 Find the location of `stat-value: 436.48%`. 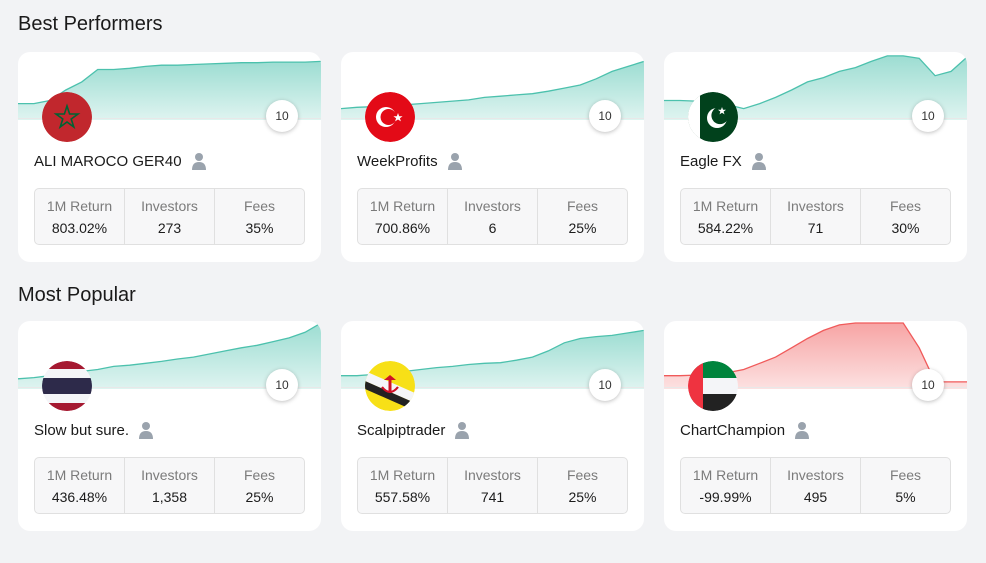

stat-value: 436.48% is located at coordinates (79, 496).